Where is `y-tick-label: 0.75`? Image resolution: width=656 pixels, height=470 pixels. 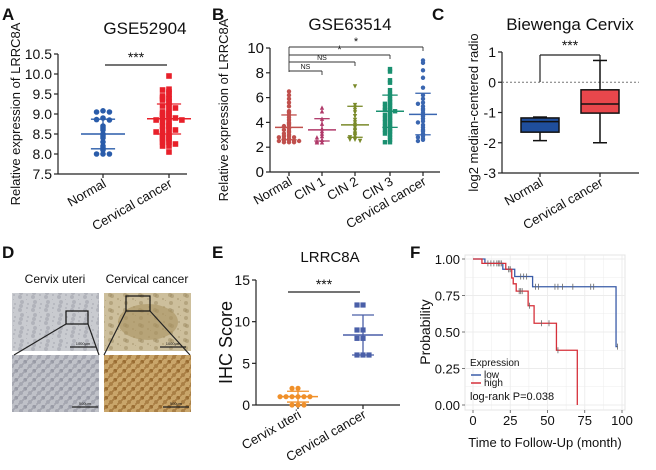
y-tick-label: 0.75 is located at coordinates (447, 296).